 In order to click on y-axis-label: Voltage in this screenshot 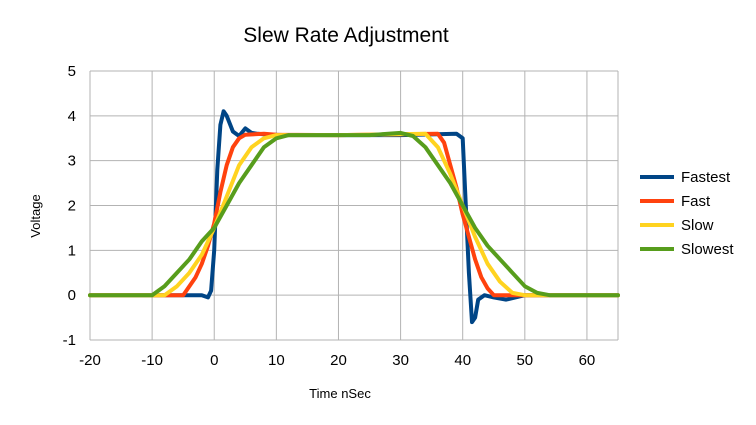, I will do `click(35, 215)`.